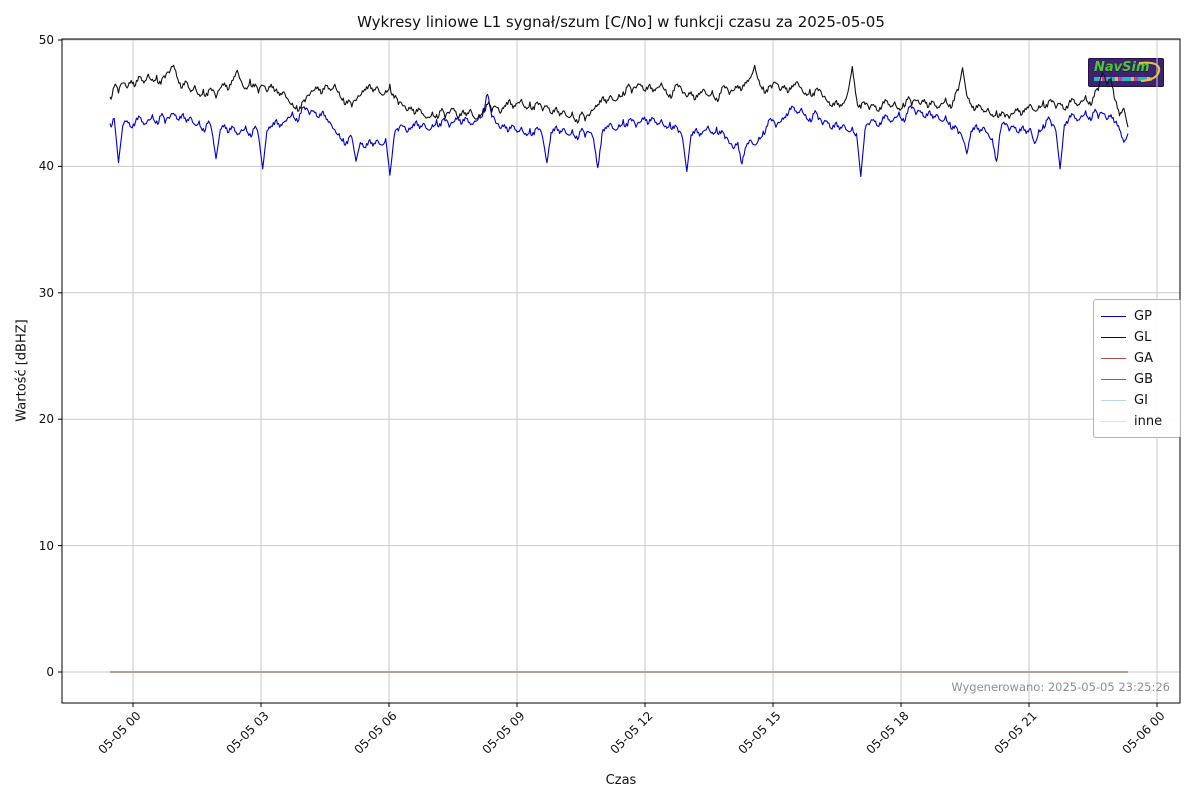  What do you see at coordinates (50, 672) in the screenshot?
I see `y-tick-label: 0` at bounding box center [50, 672].